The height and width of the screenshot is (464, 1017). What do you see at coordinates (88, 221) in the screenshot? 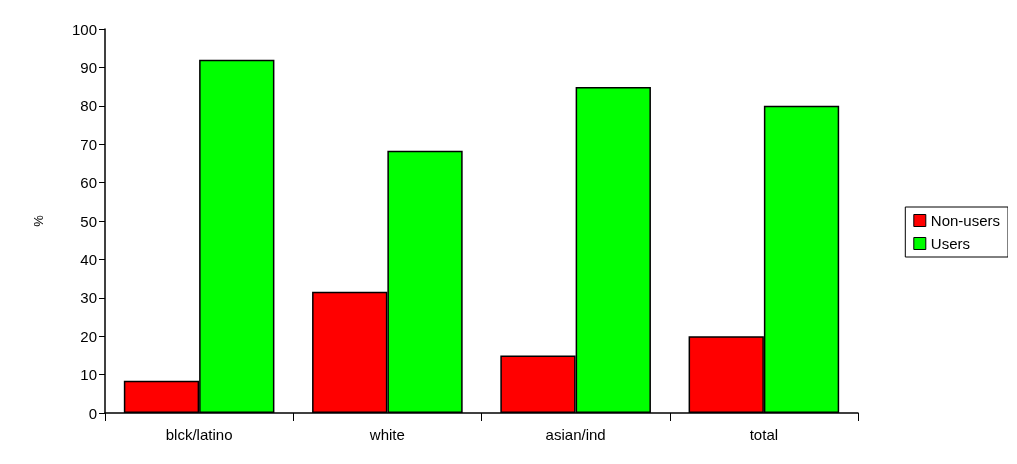
I see `y-tick-label: 50` at bounding box center [88, 221].